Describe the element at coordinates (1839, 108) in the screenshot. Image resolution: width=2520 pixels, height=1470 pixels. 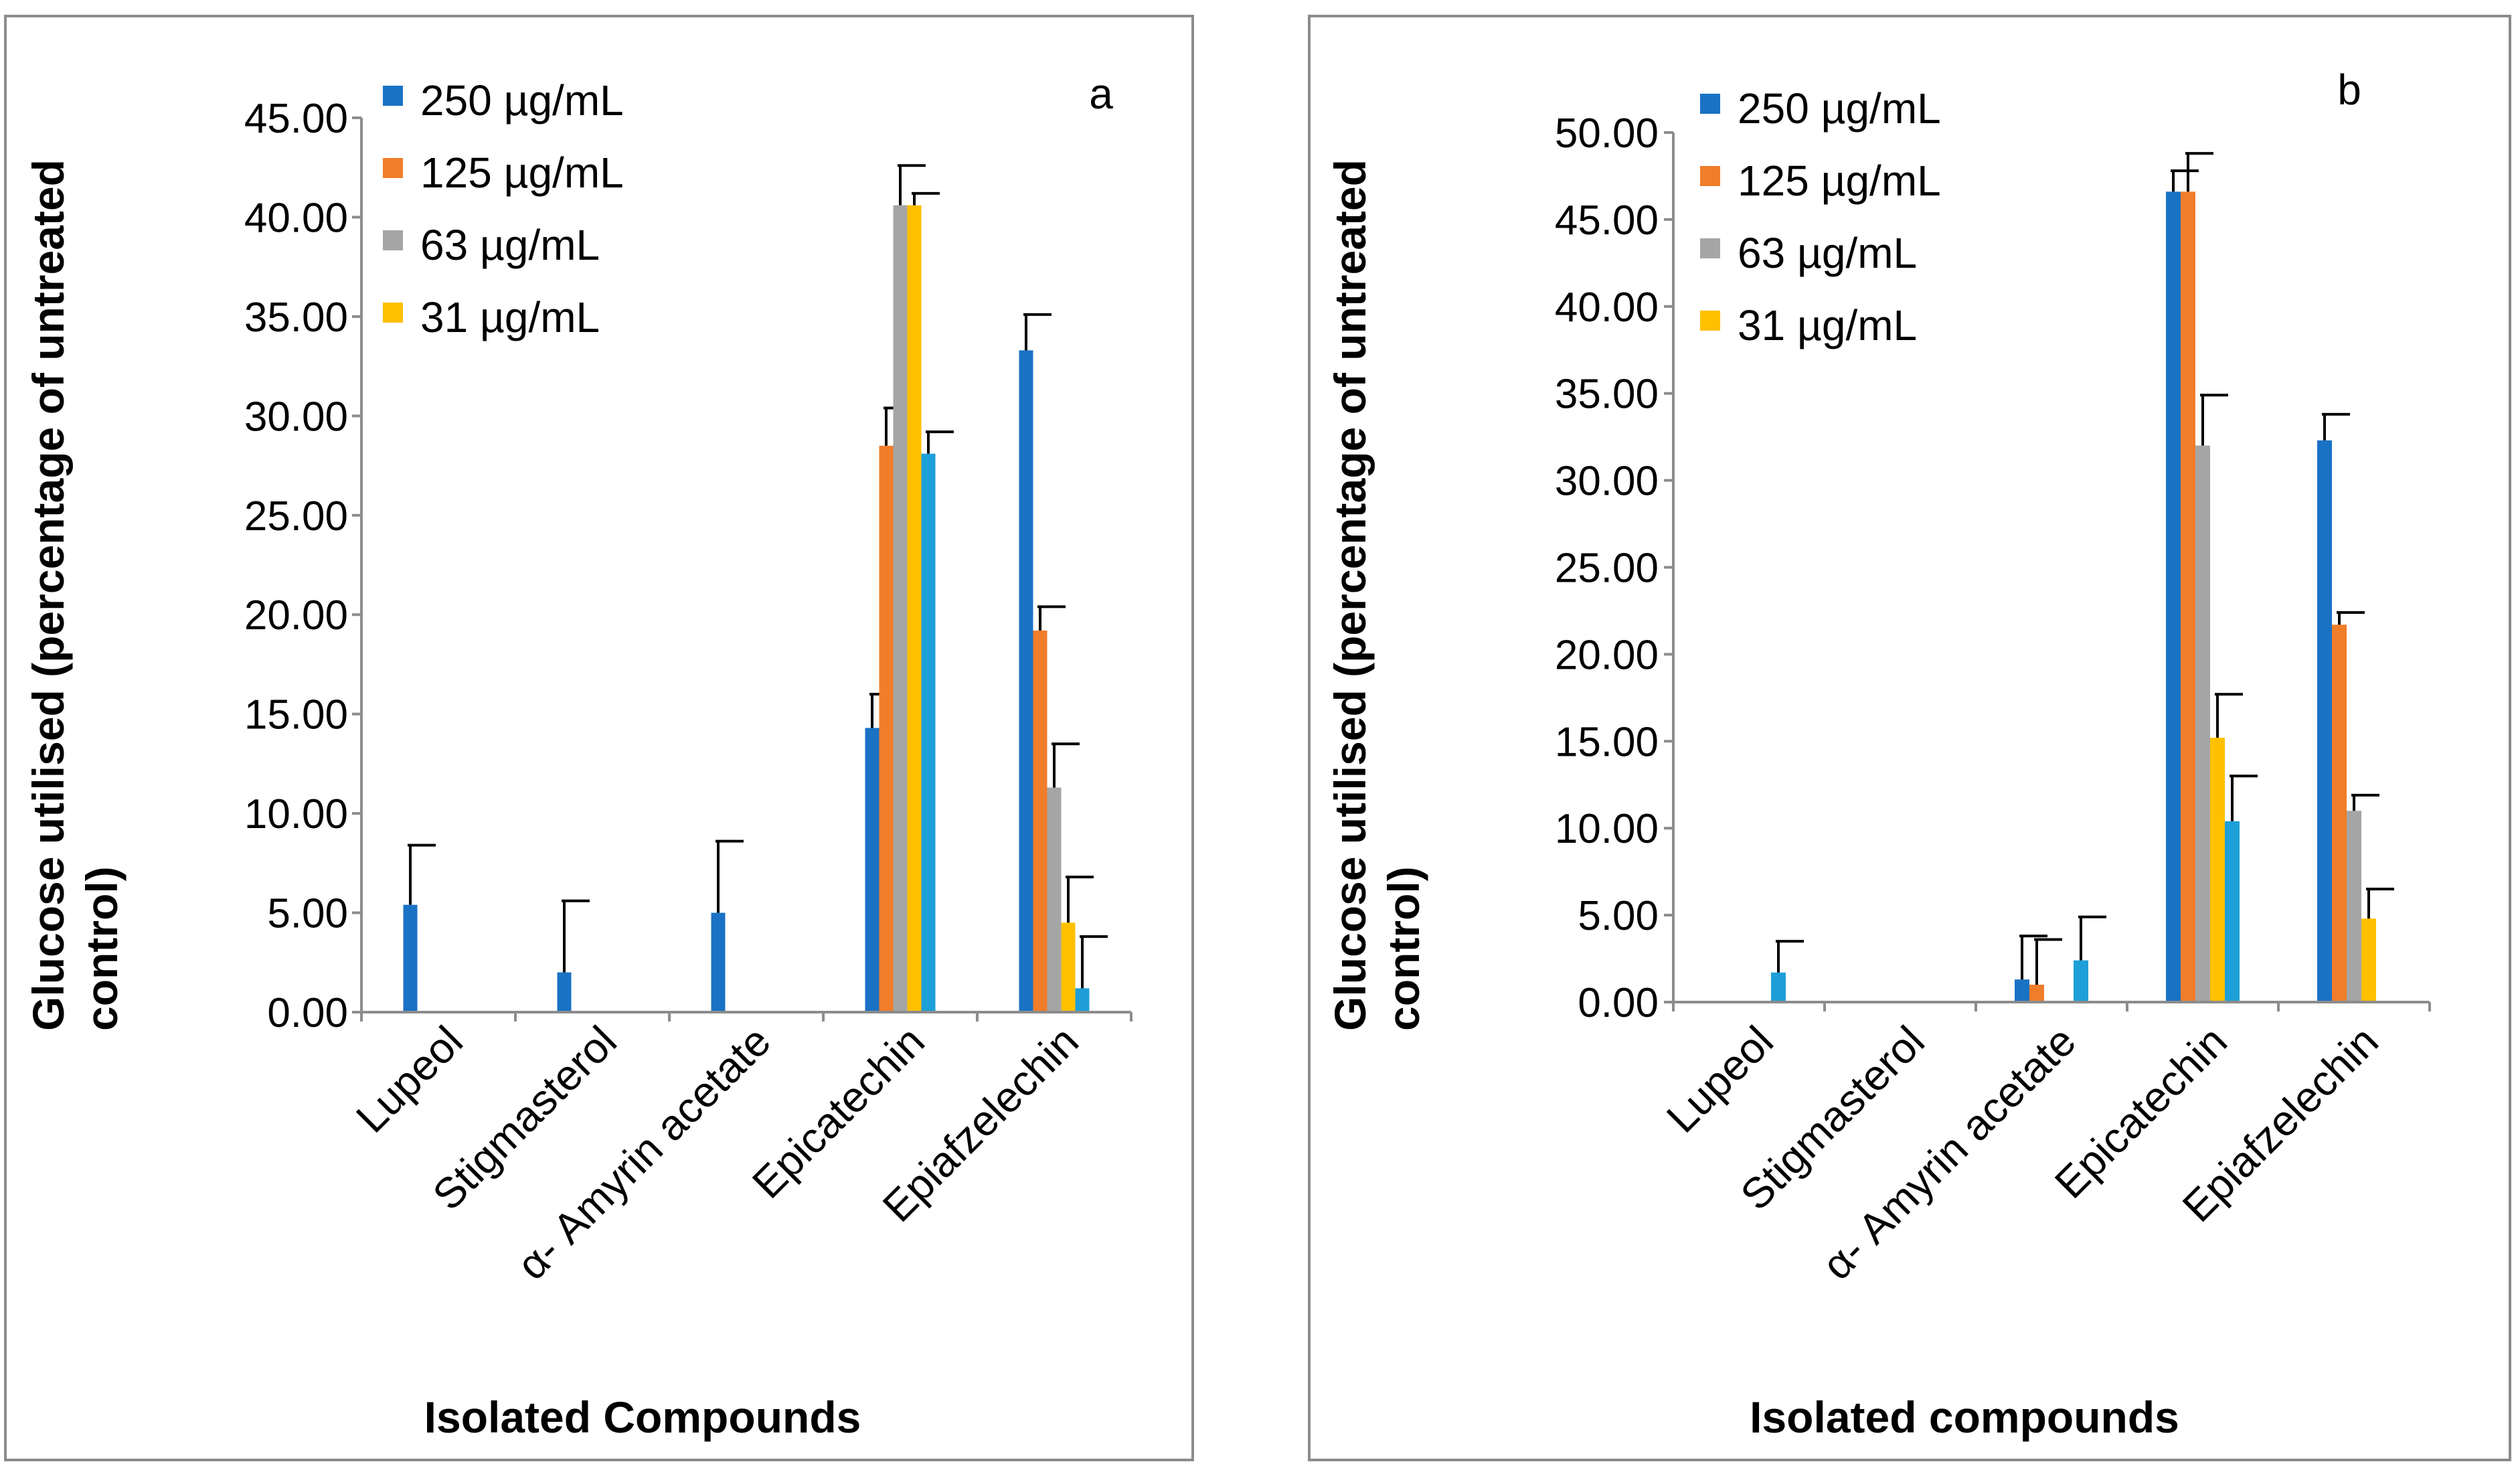
I see `panel-b-legend-label: 250 µg/mL` at that location.